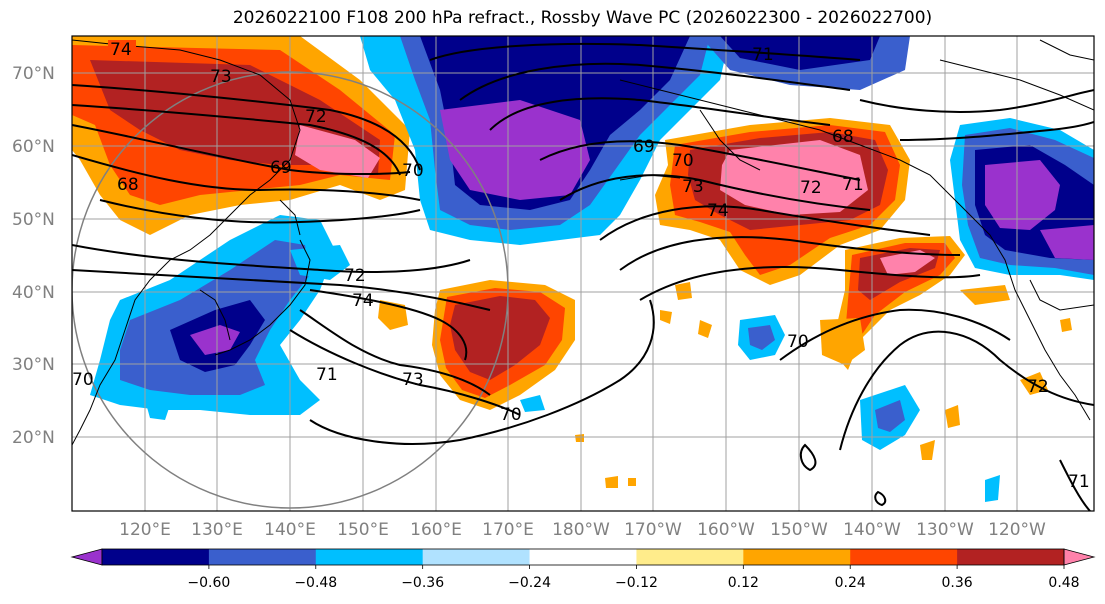 The image size is (1105, 604). Describe the element at coordinates (900, 303) in the screenshot. I see `positive-anomaly-region-northeast-pacific` at that location.